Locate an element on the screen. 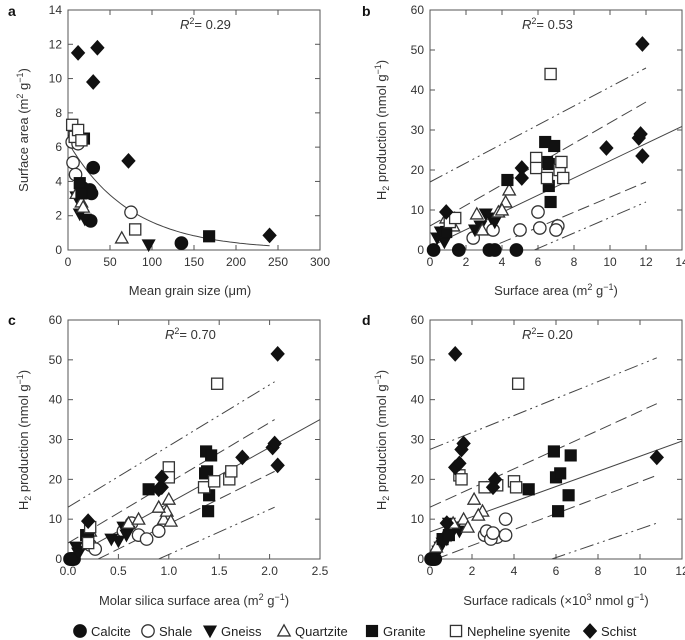 This screenshot has height=640, width=685. y-axis-label-c: H2 production (nmol g−1) is located at coordinates (24, 440).